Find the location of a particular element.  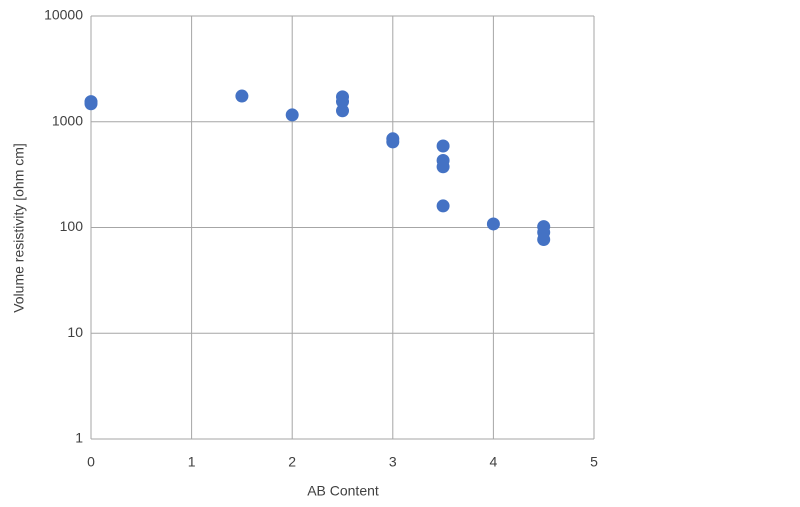

x-tick-label: 3 is located at coordinates (393, 462).